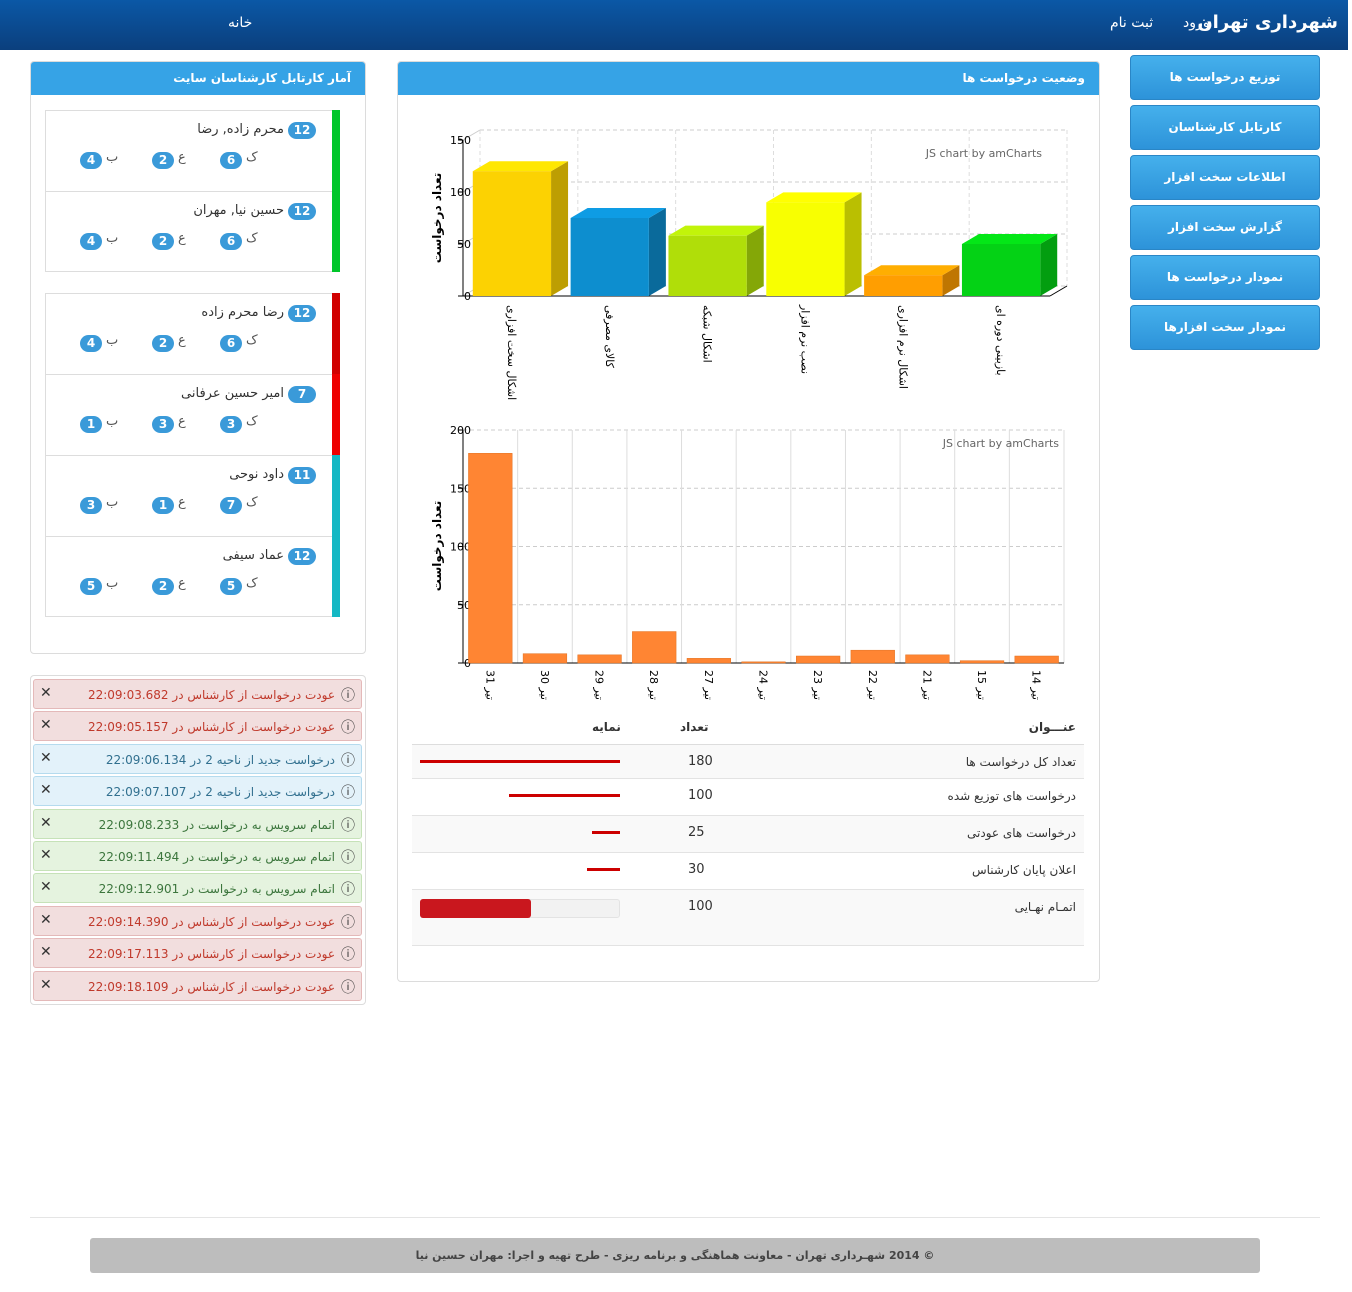 The image size is (1352, 1292). What do you see at coordinates (1058, 291) in the screenshot?
I see `x-axis` at bounding box center [1058, 291].